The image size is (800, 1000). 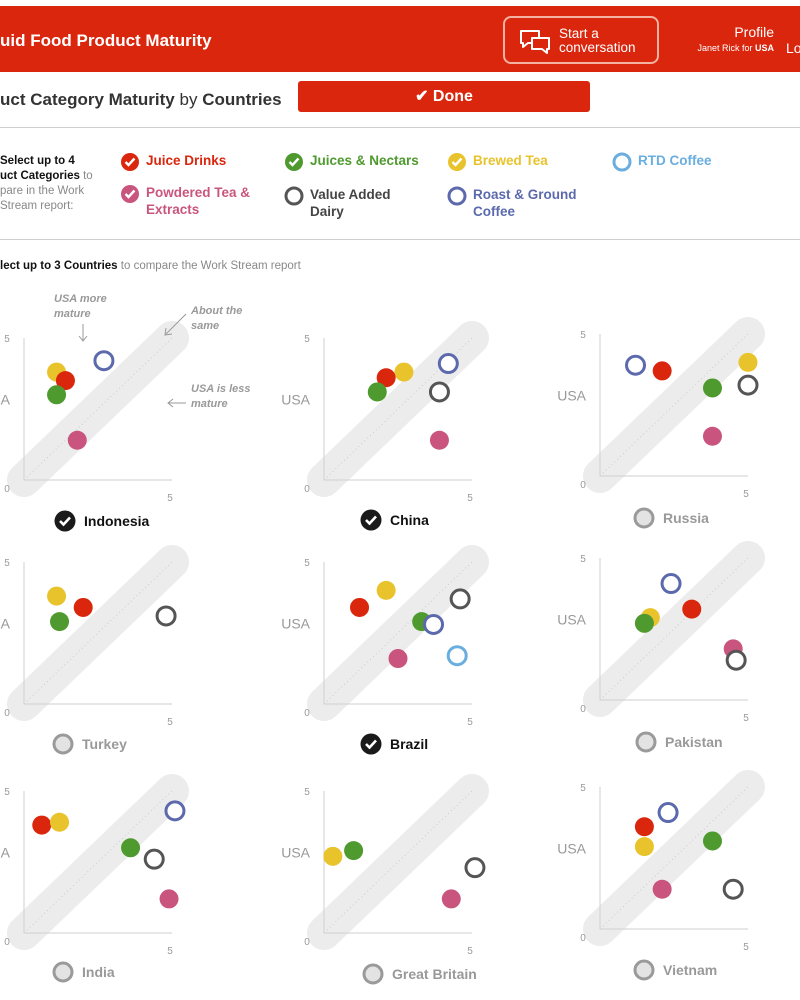 What do you see at coordinates (419, 974) in the screenshot?
I see `country-toggle-great-britain: Great Britain` at bounding box center [419, 974].